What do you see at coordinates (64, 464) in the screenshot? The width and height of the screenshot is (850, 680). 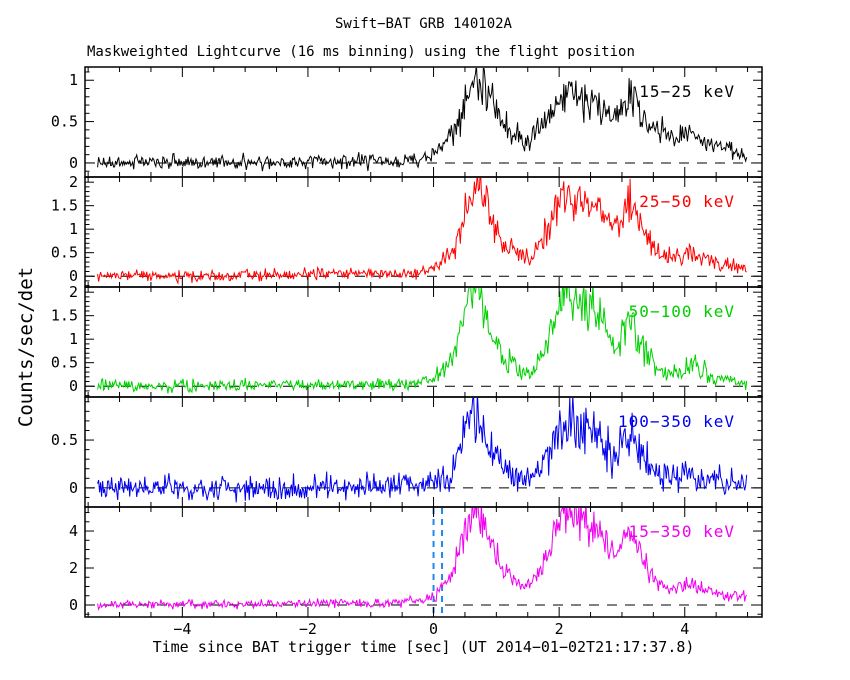 I see `y-tick-labels-100-350-kev: 00.5` at bounding box center [64, 464].